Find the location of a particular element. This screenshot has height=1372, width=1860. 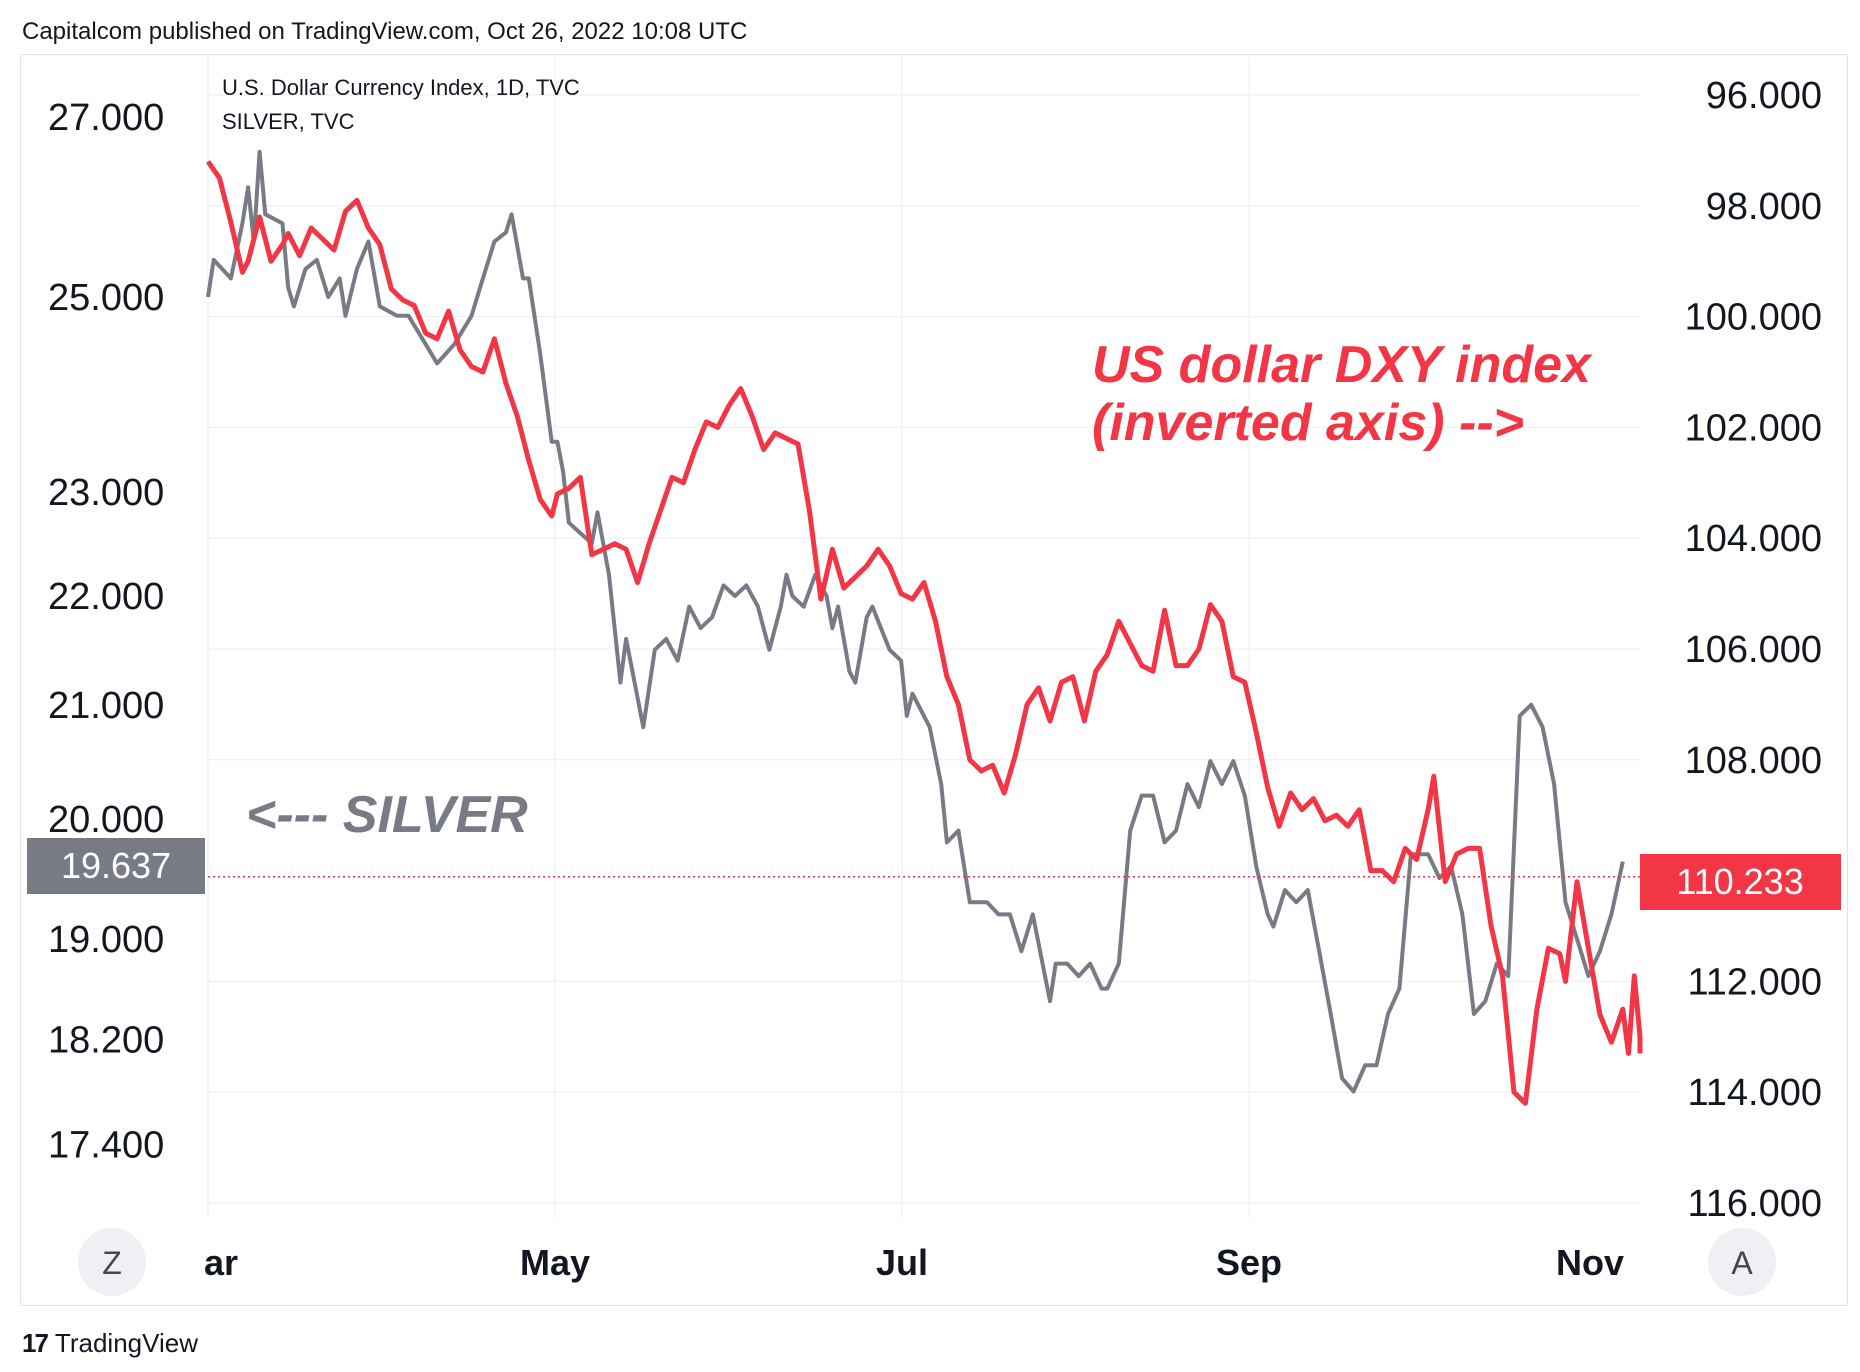

x-tick-label: Jul is located at coordinates (902, 1262).